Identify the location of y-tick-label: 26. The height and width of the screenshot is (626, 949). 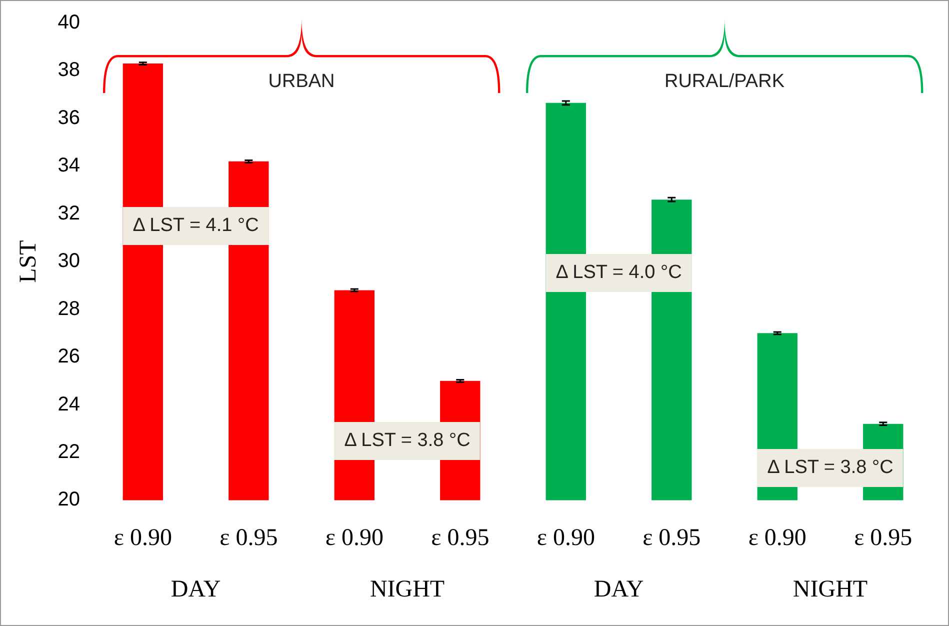
(69, 357).